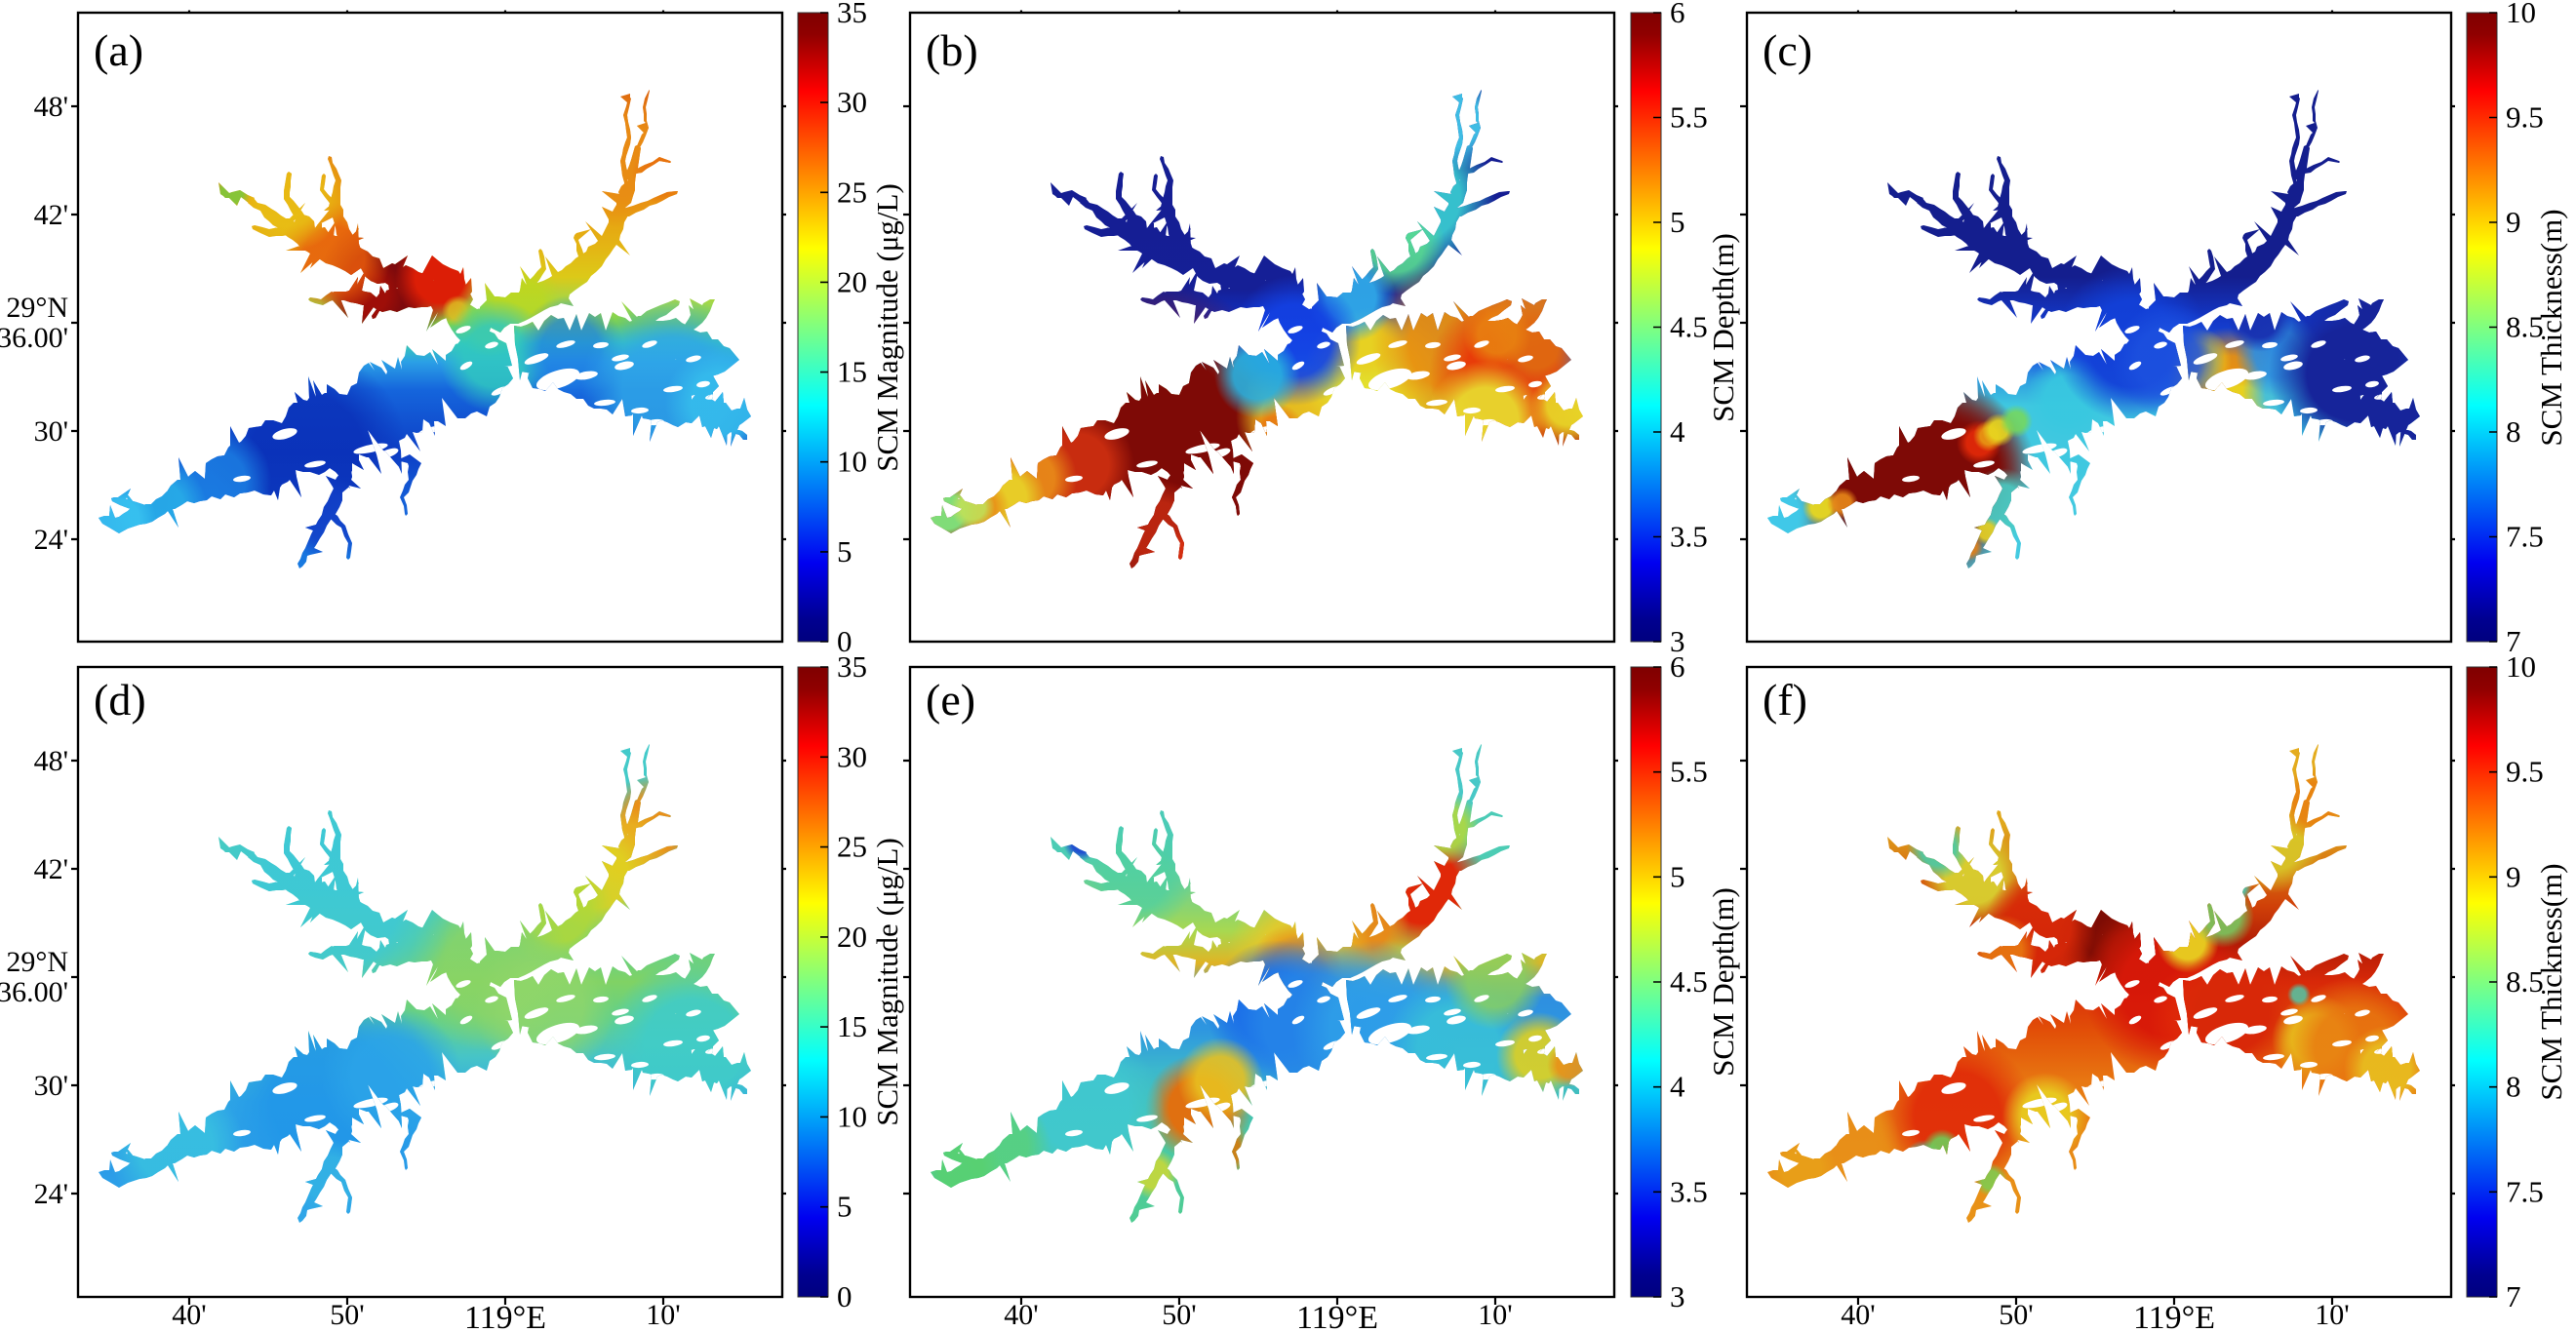  I want to click on svg-text: (f), so click(1785, 700).